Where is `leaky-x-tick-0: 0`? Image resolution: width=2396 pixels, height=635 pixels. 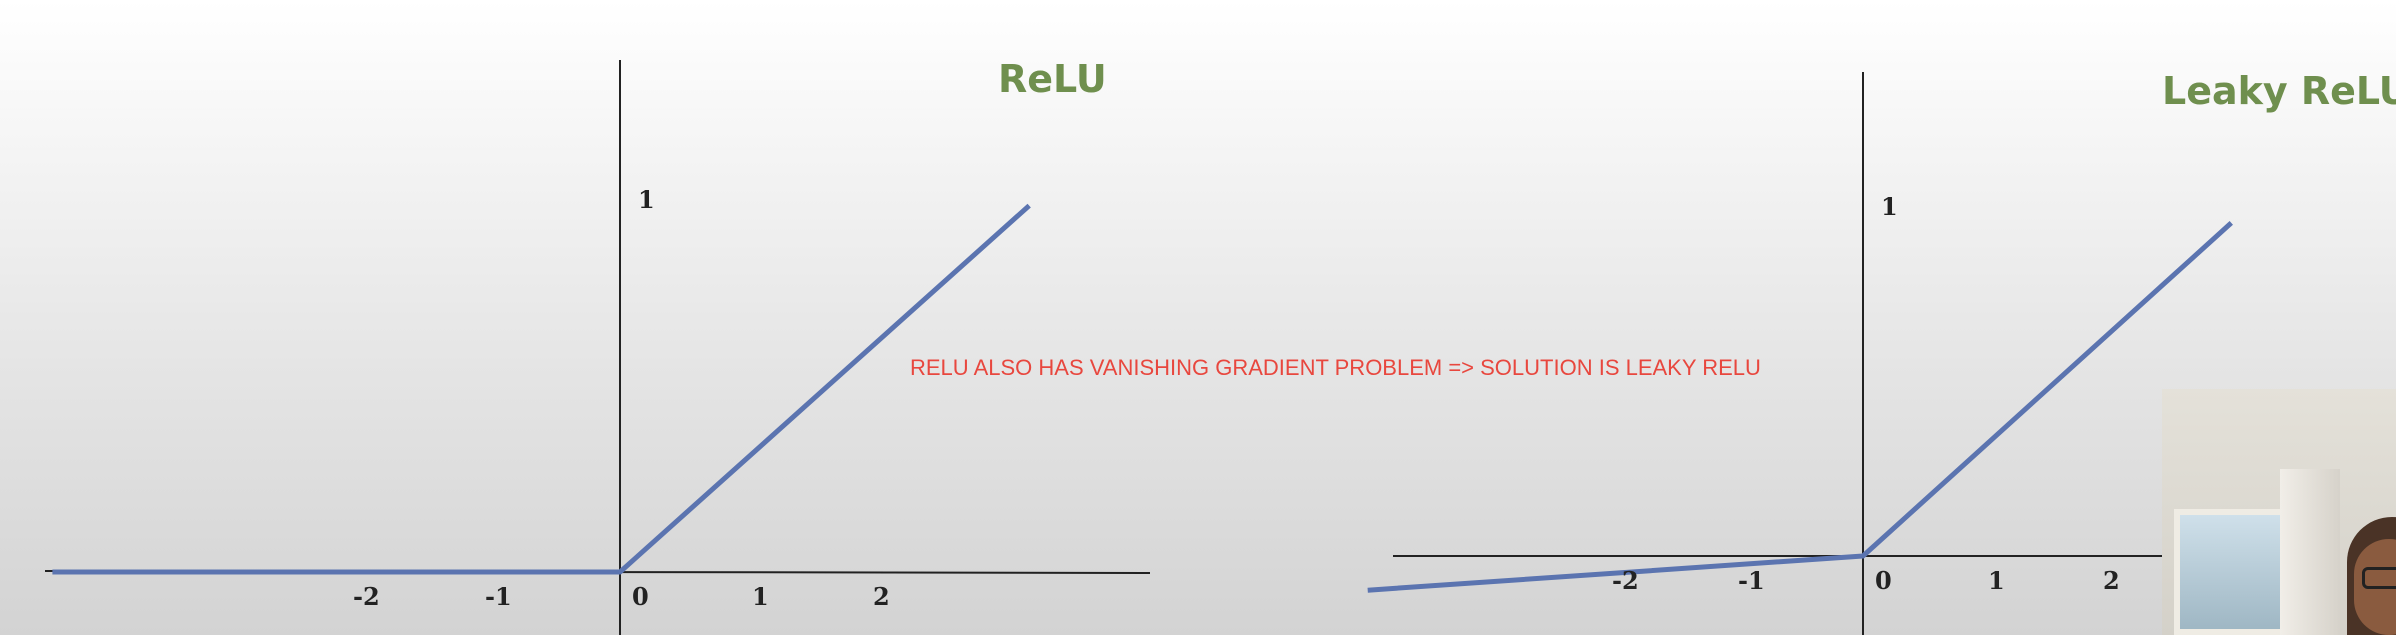
leaky-x-tick-0: 0 is located at coordinates (1883, 580).